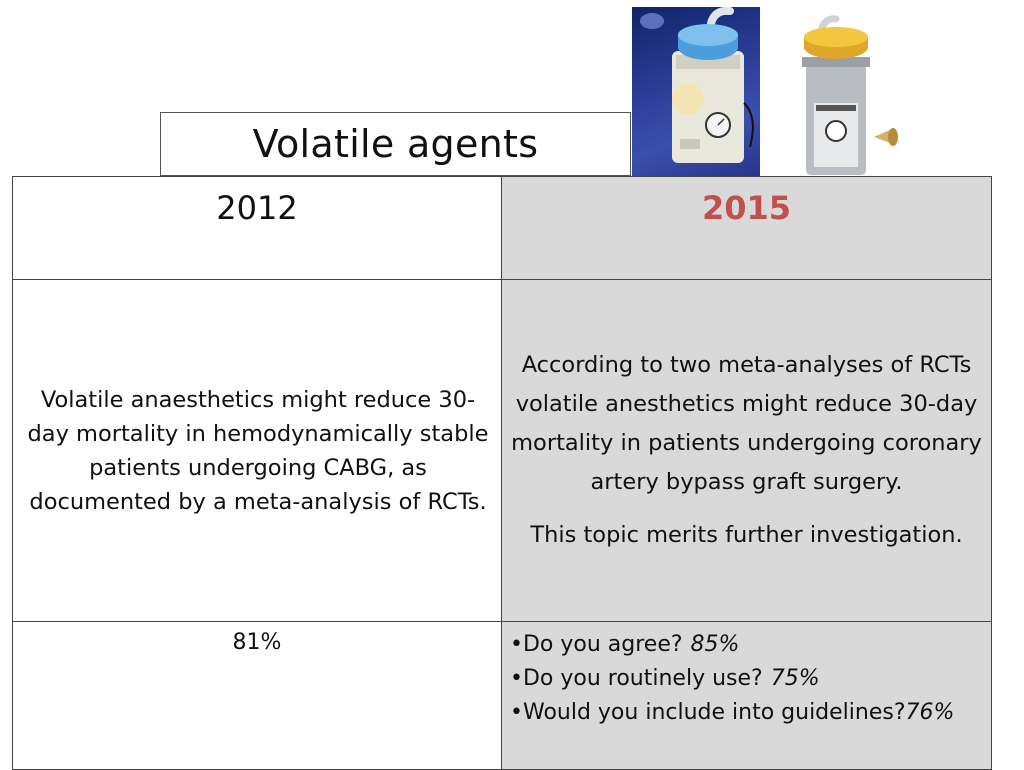 This screenshot has width=1024, height=770. What do you see at coordinates (746, 228) in the screenshot?
I see `header-2015: 2015` at bounding box center [746, 228].